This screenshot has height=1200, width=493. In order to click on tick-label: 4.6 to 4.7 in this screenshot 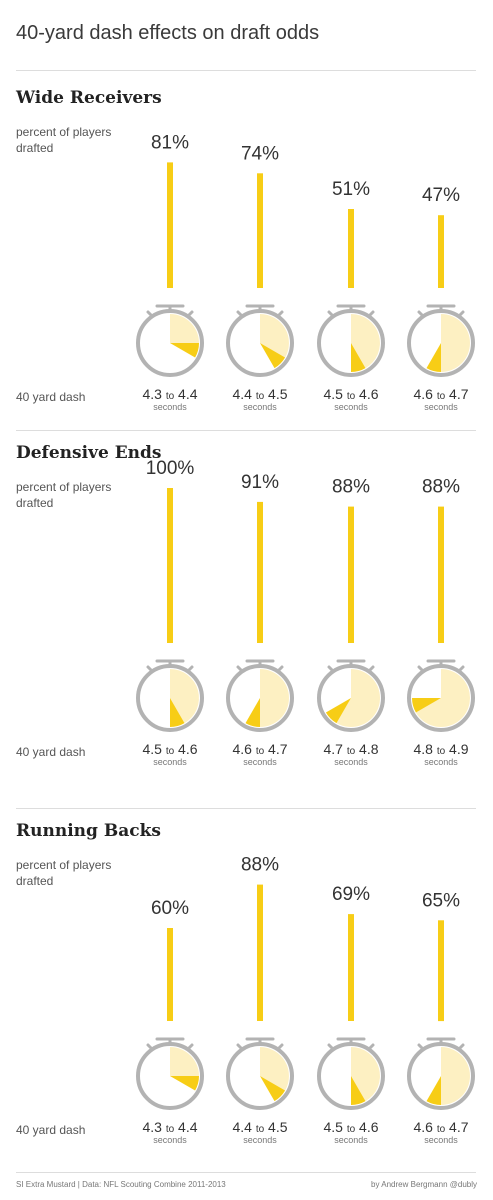, I will do `click(440, 394)`.